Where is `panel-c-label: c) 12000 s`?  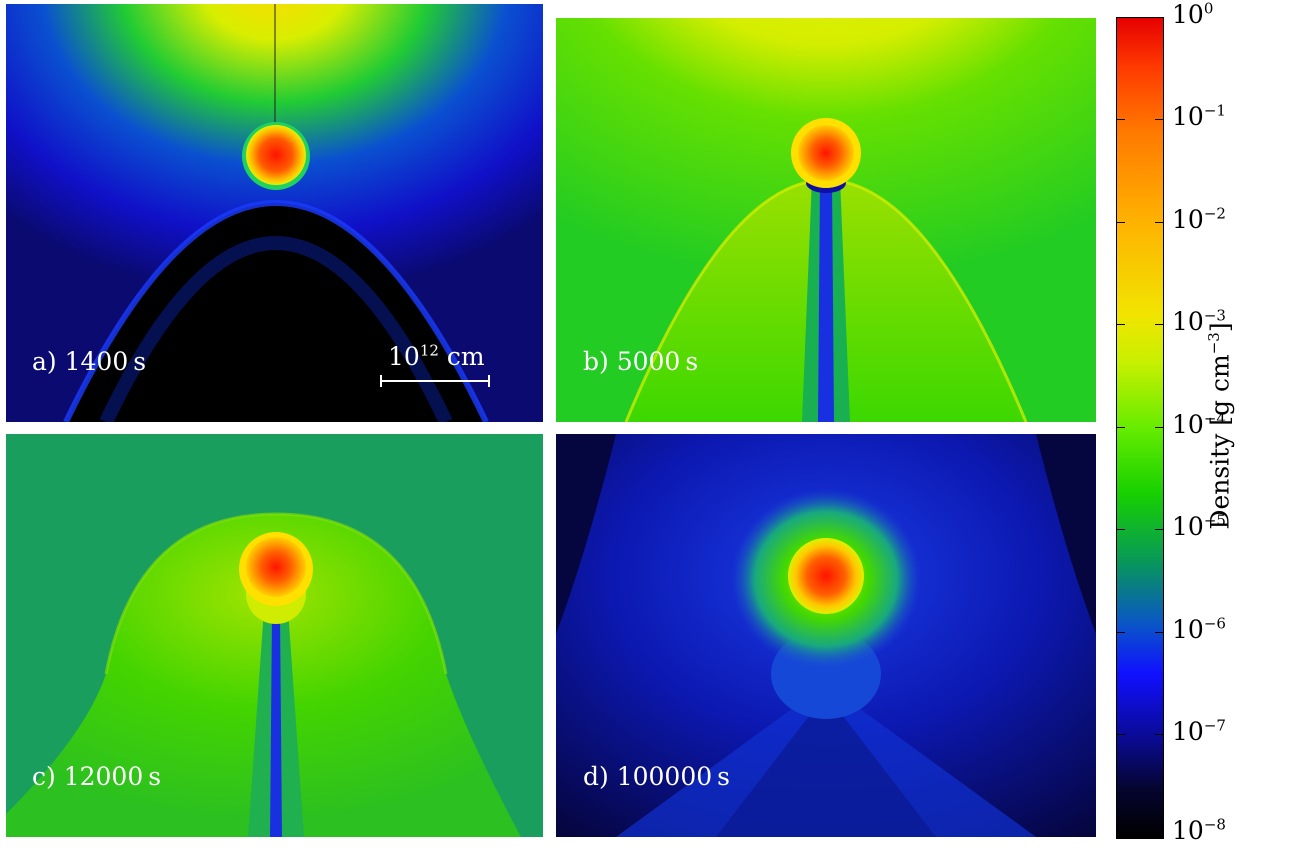
panel-c-label: c) 12000 s is located at coordinates (97, 776).